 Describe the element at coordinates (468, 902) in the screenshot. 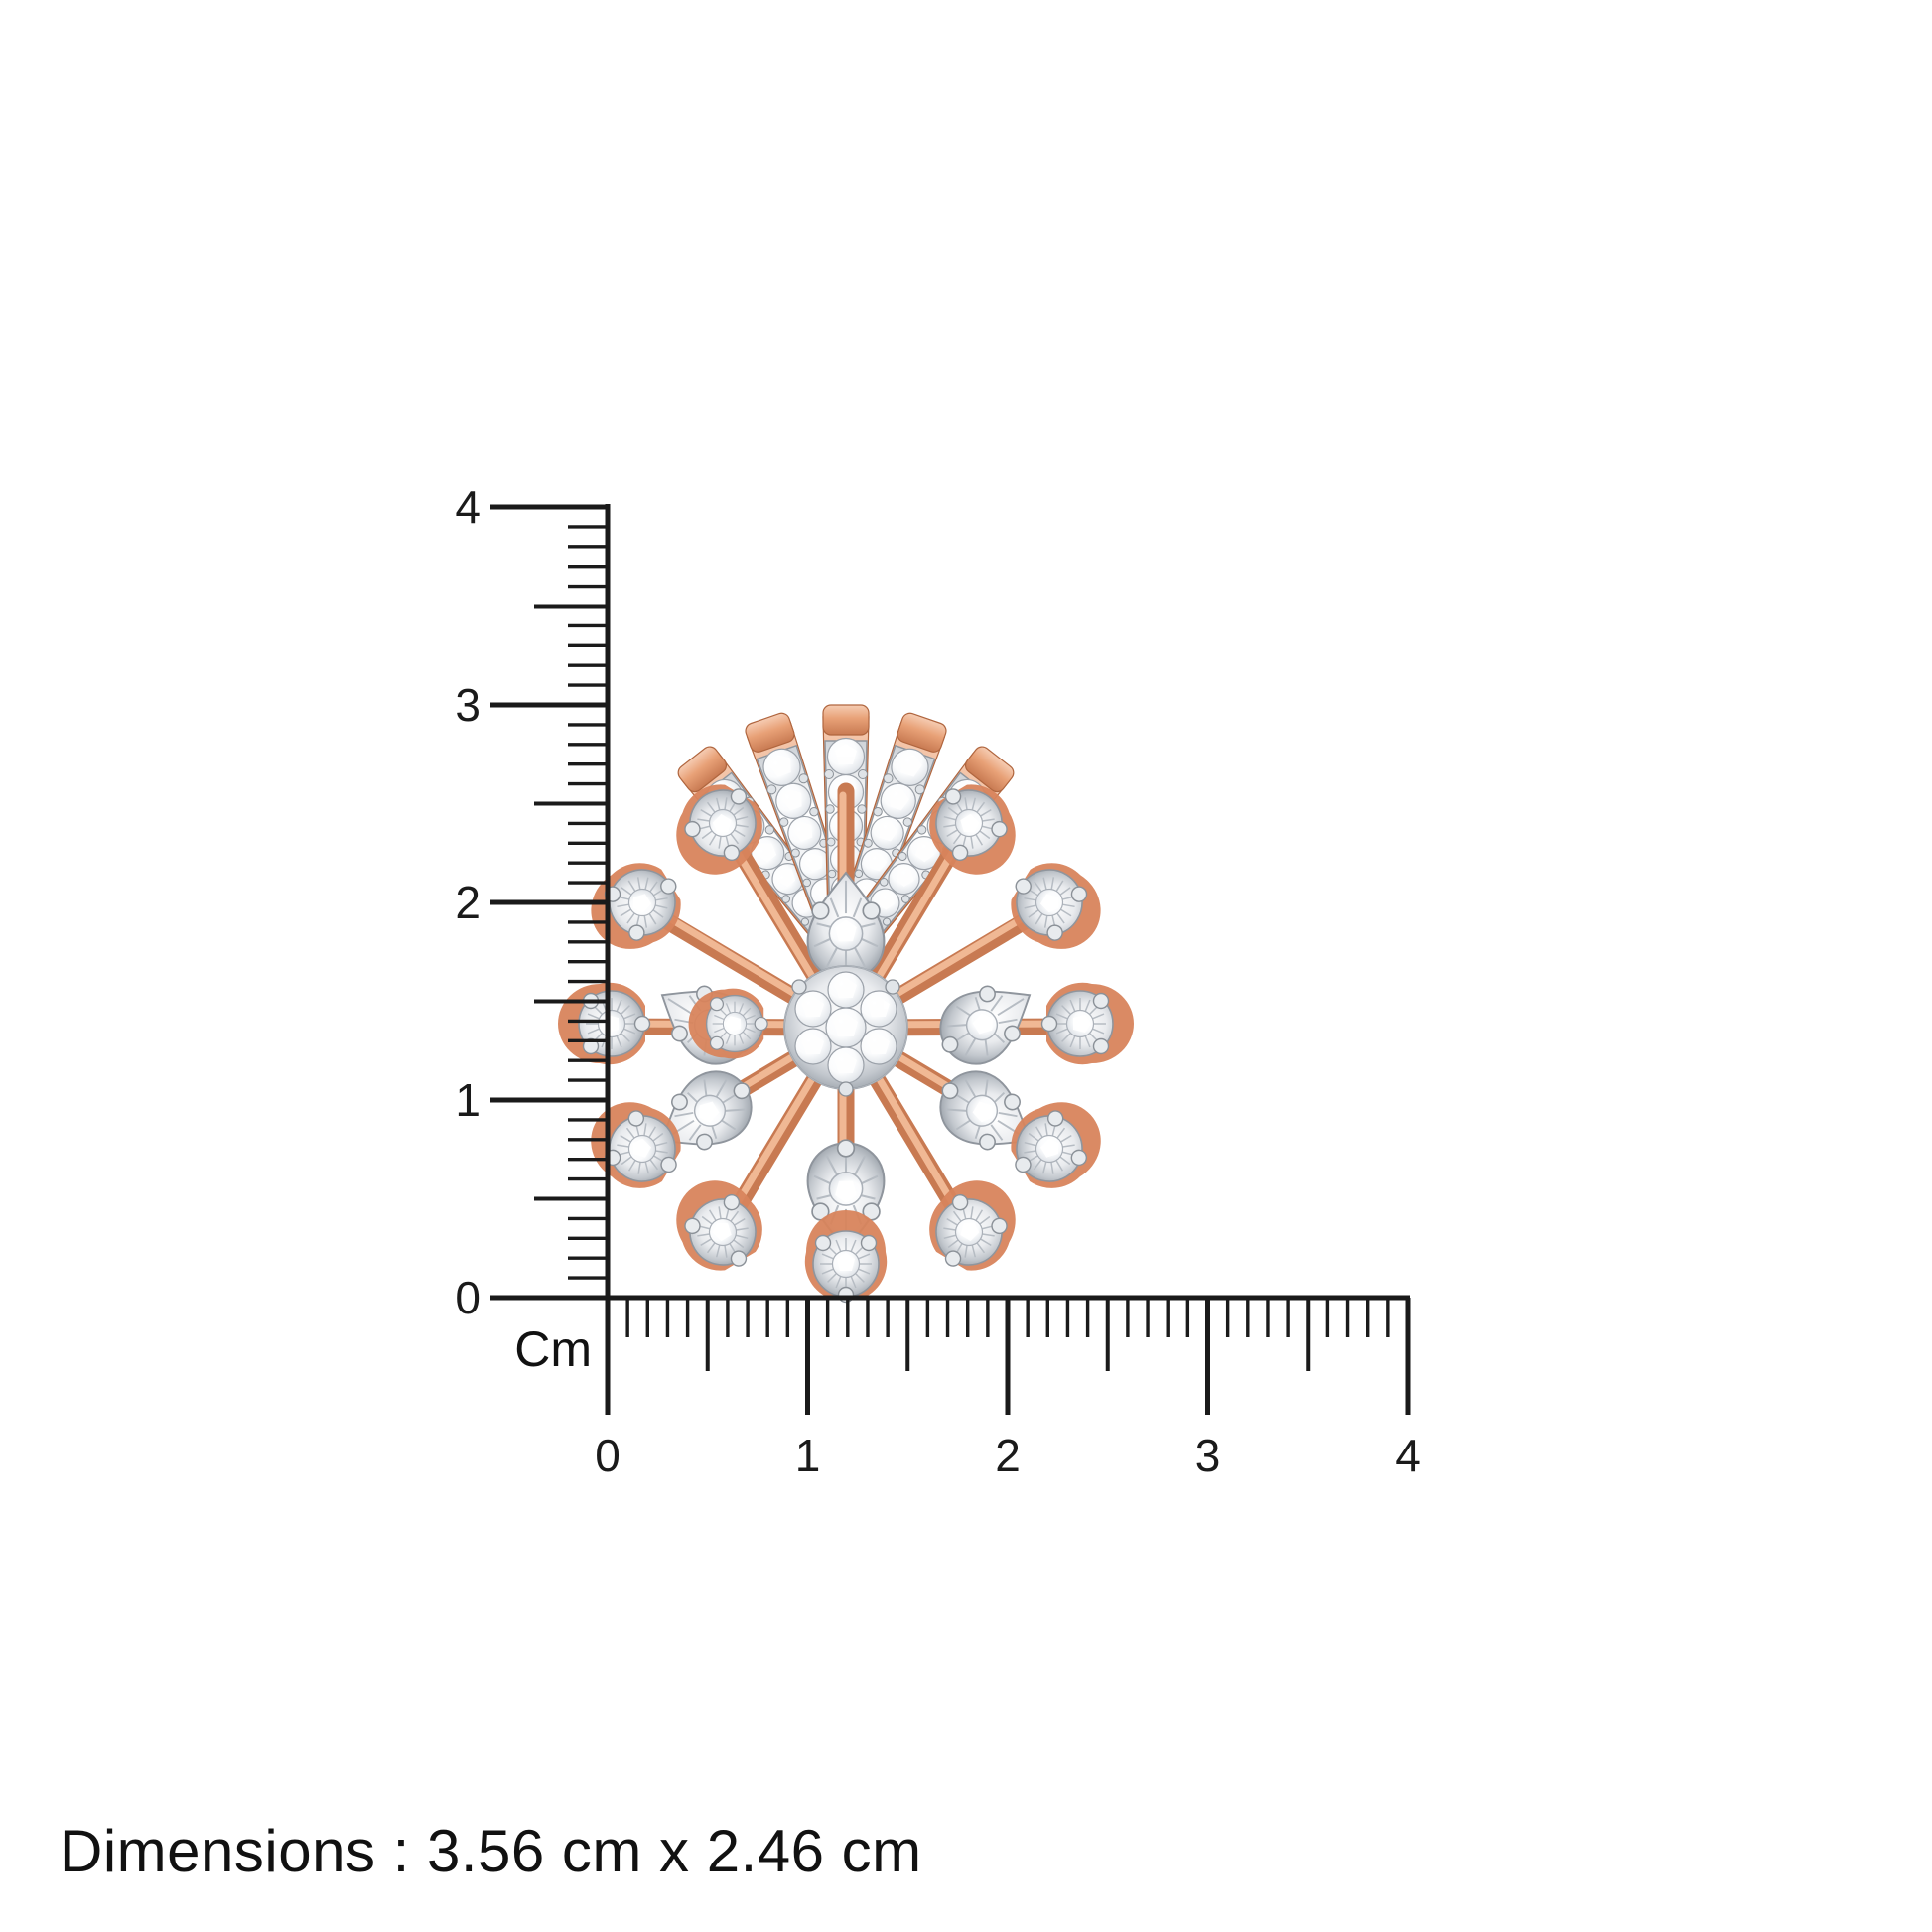

I see `vertical-tick-label-2: 2` at that location.